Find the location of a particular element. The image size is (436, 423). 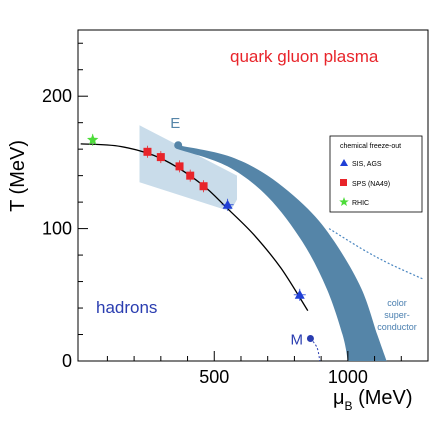

legend-box is located at coordinates (376, 174).